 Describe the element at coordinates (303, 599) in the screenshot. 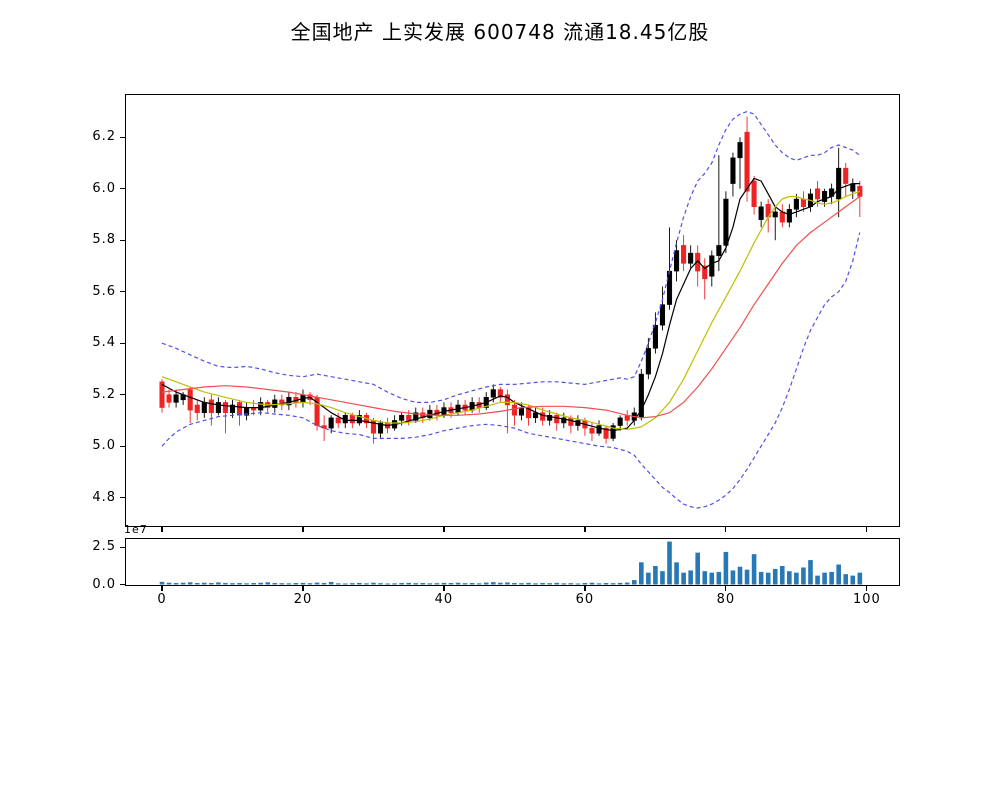

I see `x-tick-label: 20` at that location.